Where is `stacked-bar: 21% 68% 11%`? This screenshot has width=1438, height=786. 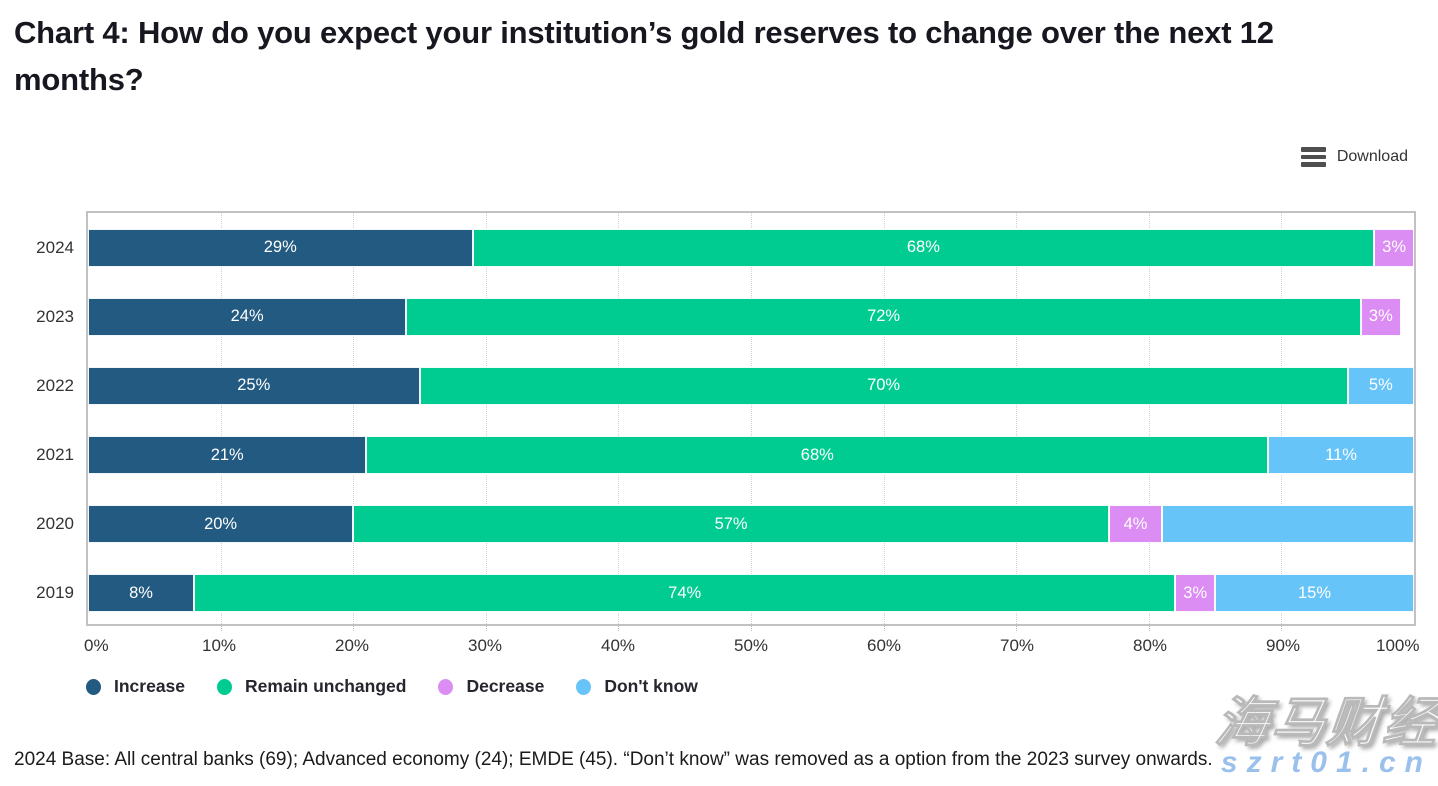 stacked-bar: 21% 68% 11% is located at coordinates (751, 455).